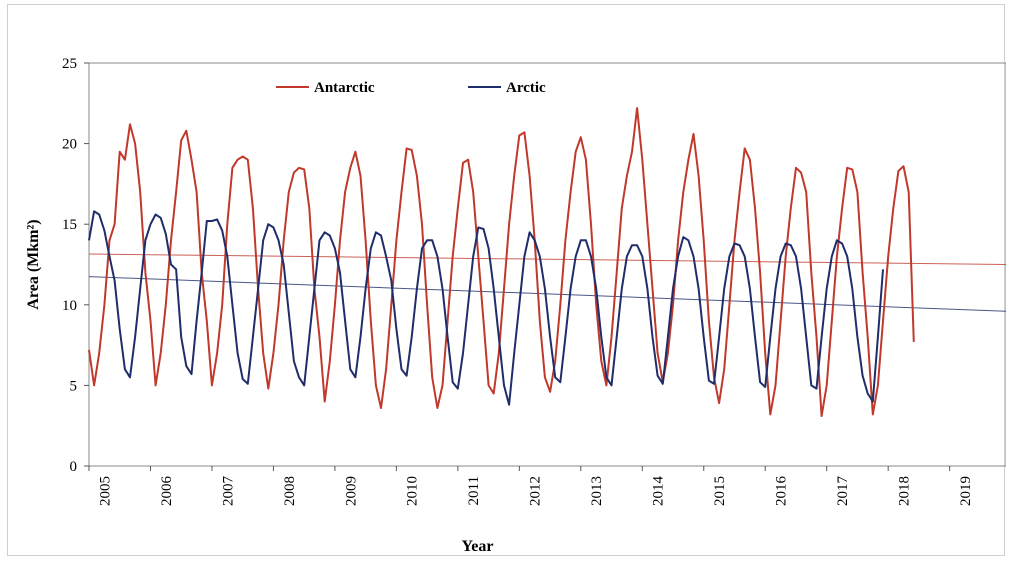 The height and width of the screenshot is (563, 1015). I want to click on x-axis-title: Year, so click(478, 546).